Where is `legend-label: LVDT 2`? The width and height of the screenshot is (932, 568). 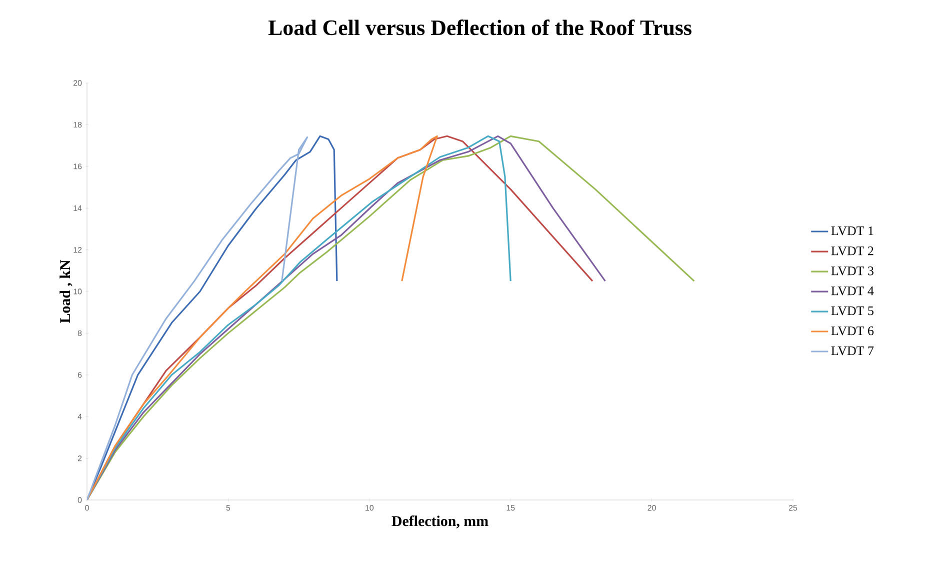
legend-label: LVDT 2 is located at coordinates (852, 251).